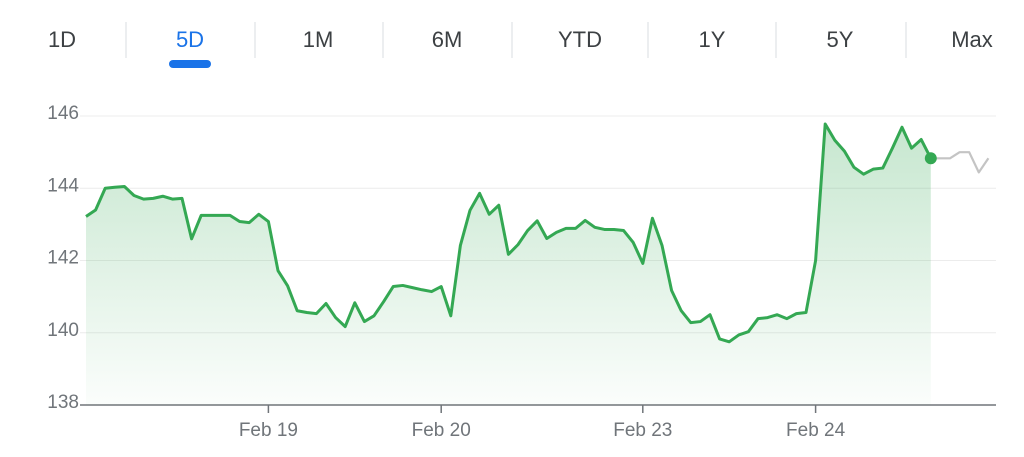 Image resolution: width=1024 pixels, height=457 pixels. I want to click on y-tick-label: 140, so click(63, 330).